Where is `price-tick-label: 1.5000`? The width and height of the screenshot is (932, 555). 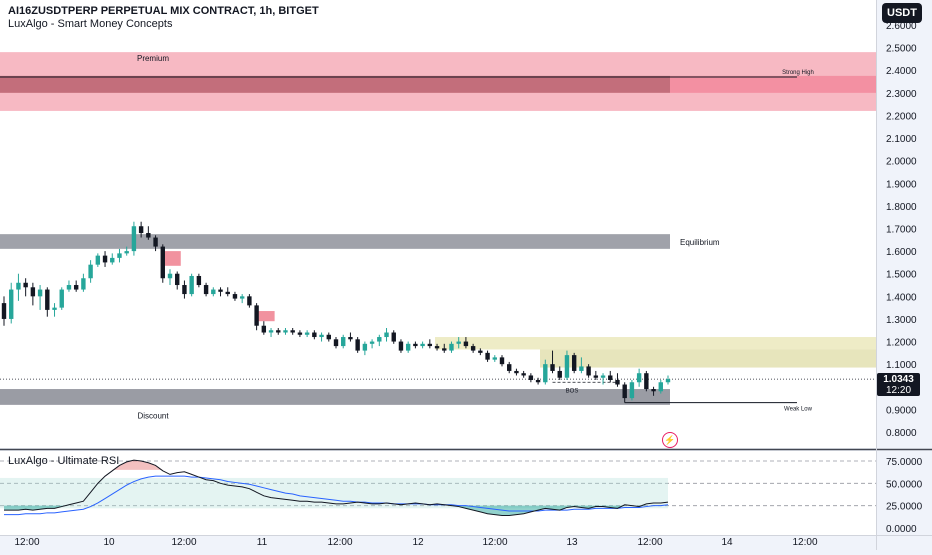 price-tick-label: 1.5000 is located at coordinates (901, 275).